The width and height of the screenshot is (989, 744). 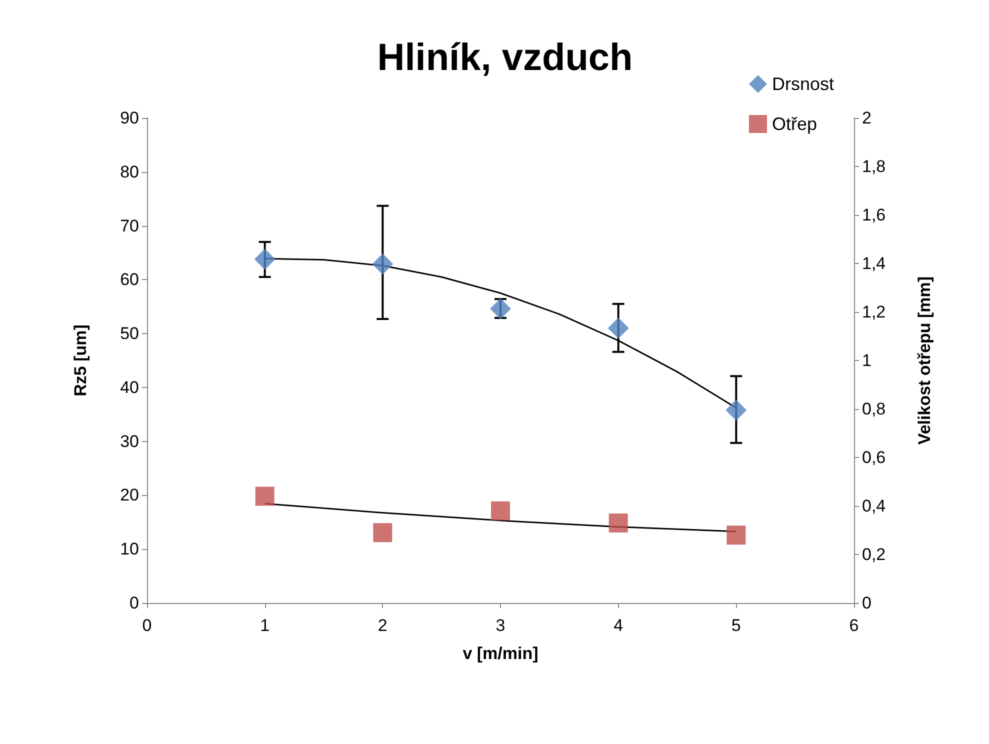 I want to click on x-tick-label: 0, so click(x=147, y=625).